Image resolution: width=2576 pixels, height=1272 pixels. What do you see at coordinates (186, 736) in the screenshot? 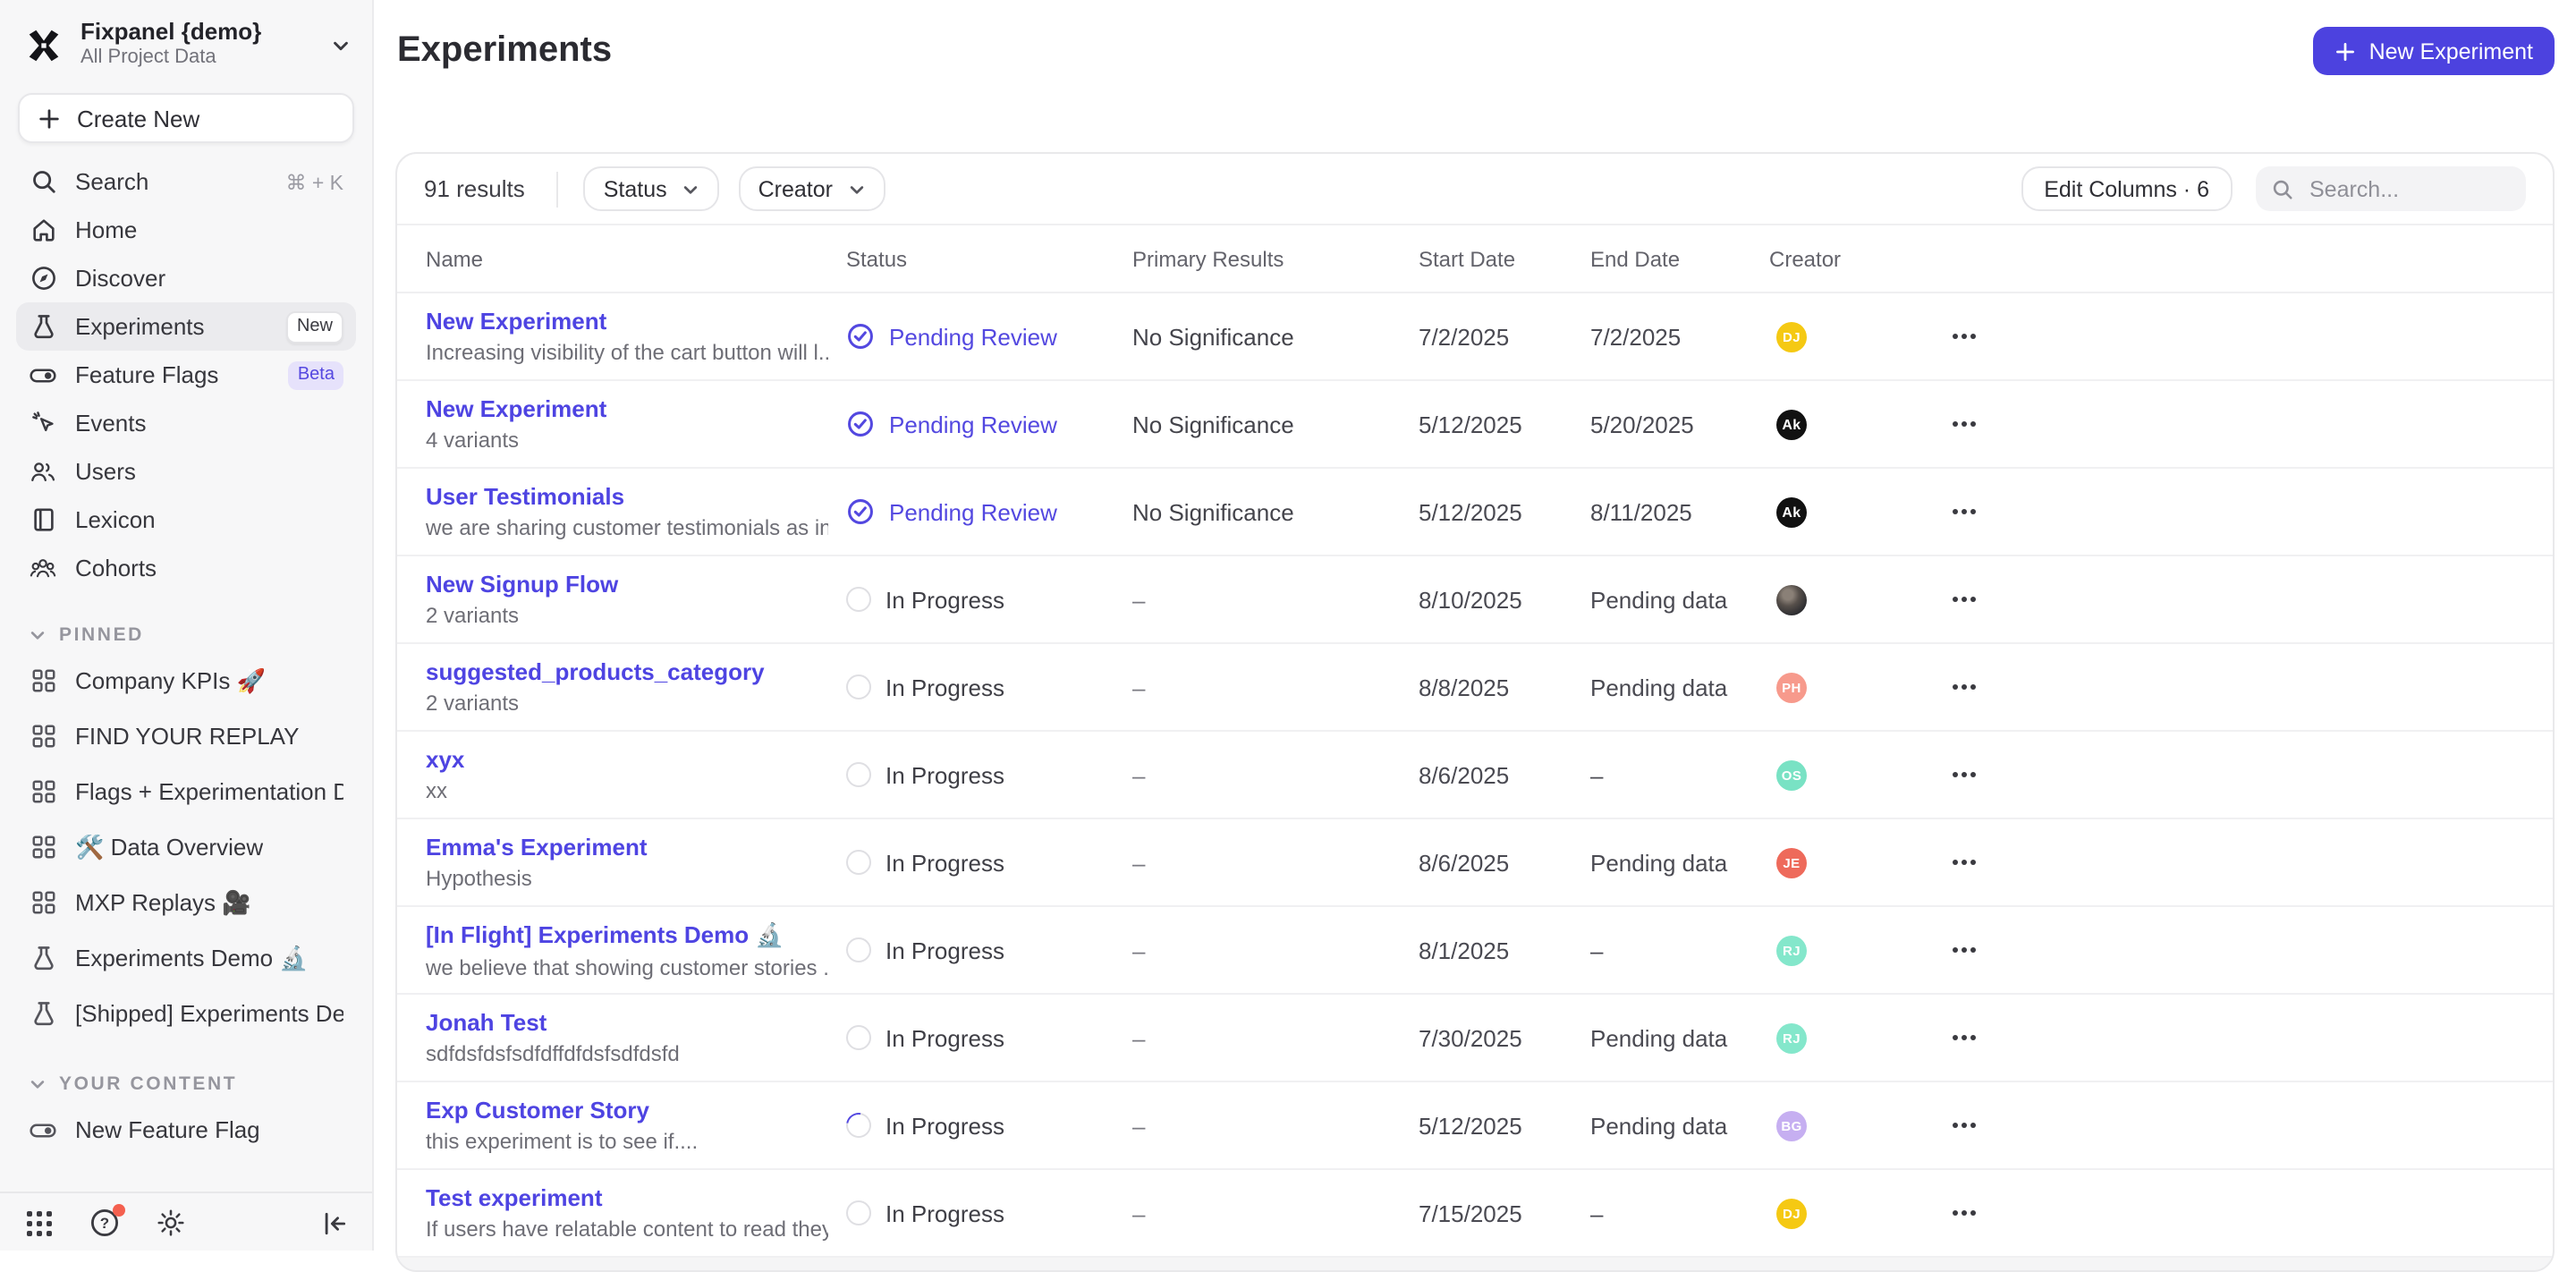
I see `sidebar-item-find-your-replay: FIND YOUR REPLAY` at bounding box center [186, 736].